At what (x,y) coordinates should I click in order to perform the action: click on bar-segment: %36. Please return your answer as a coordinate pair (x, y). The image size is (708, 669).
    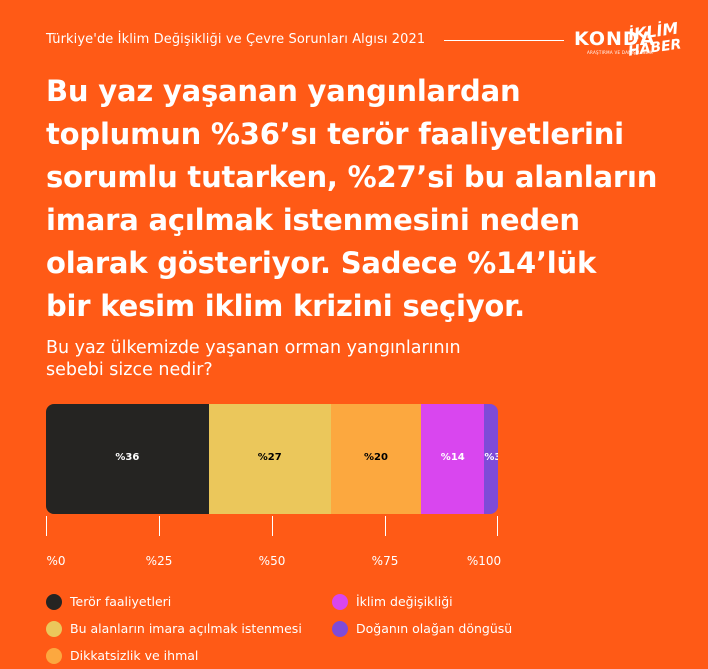
    Looking at the image, I should click on (127, 459).